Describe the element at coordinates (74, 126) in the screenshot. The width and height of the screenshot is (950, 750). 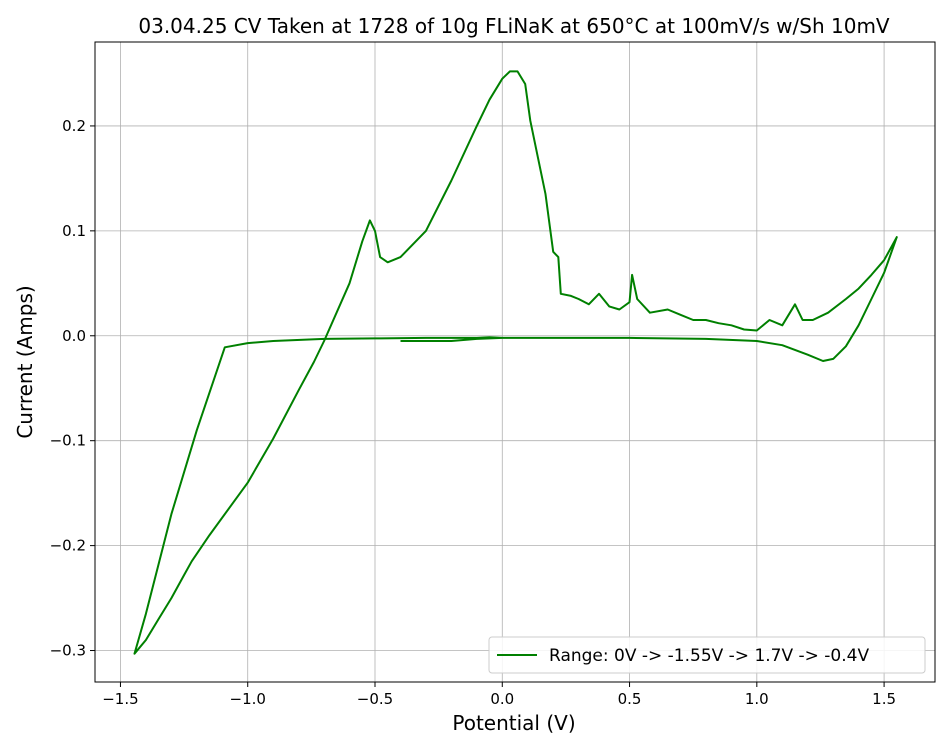
I see `y-tick-label: 0.2` at that location.